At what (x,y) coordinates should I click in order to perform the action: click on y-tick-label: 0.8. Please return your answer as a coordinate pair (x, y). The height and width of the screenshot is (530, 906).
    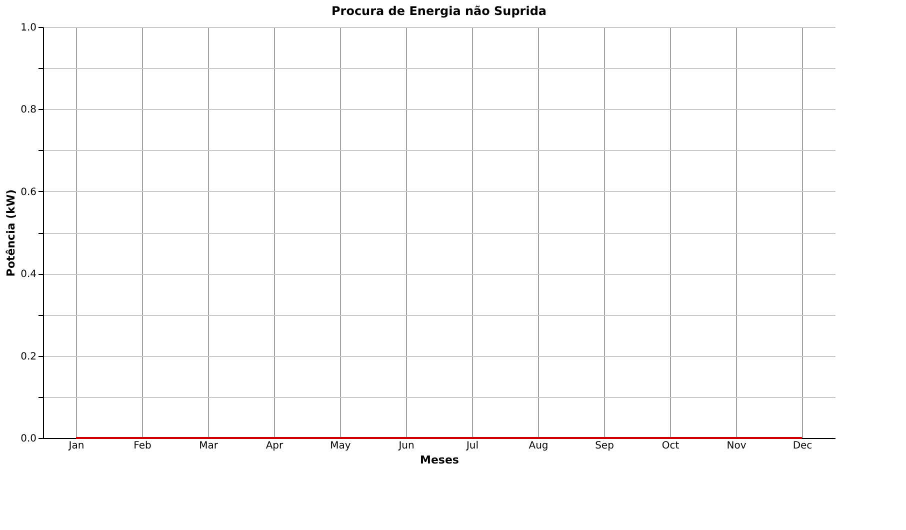
    Looking at the image, I should click on (28, 110).